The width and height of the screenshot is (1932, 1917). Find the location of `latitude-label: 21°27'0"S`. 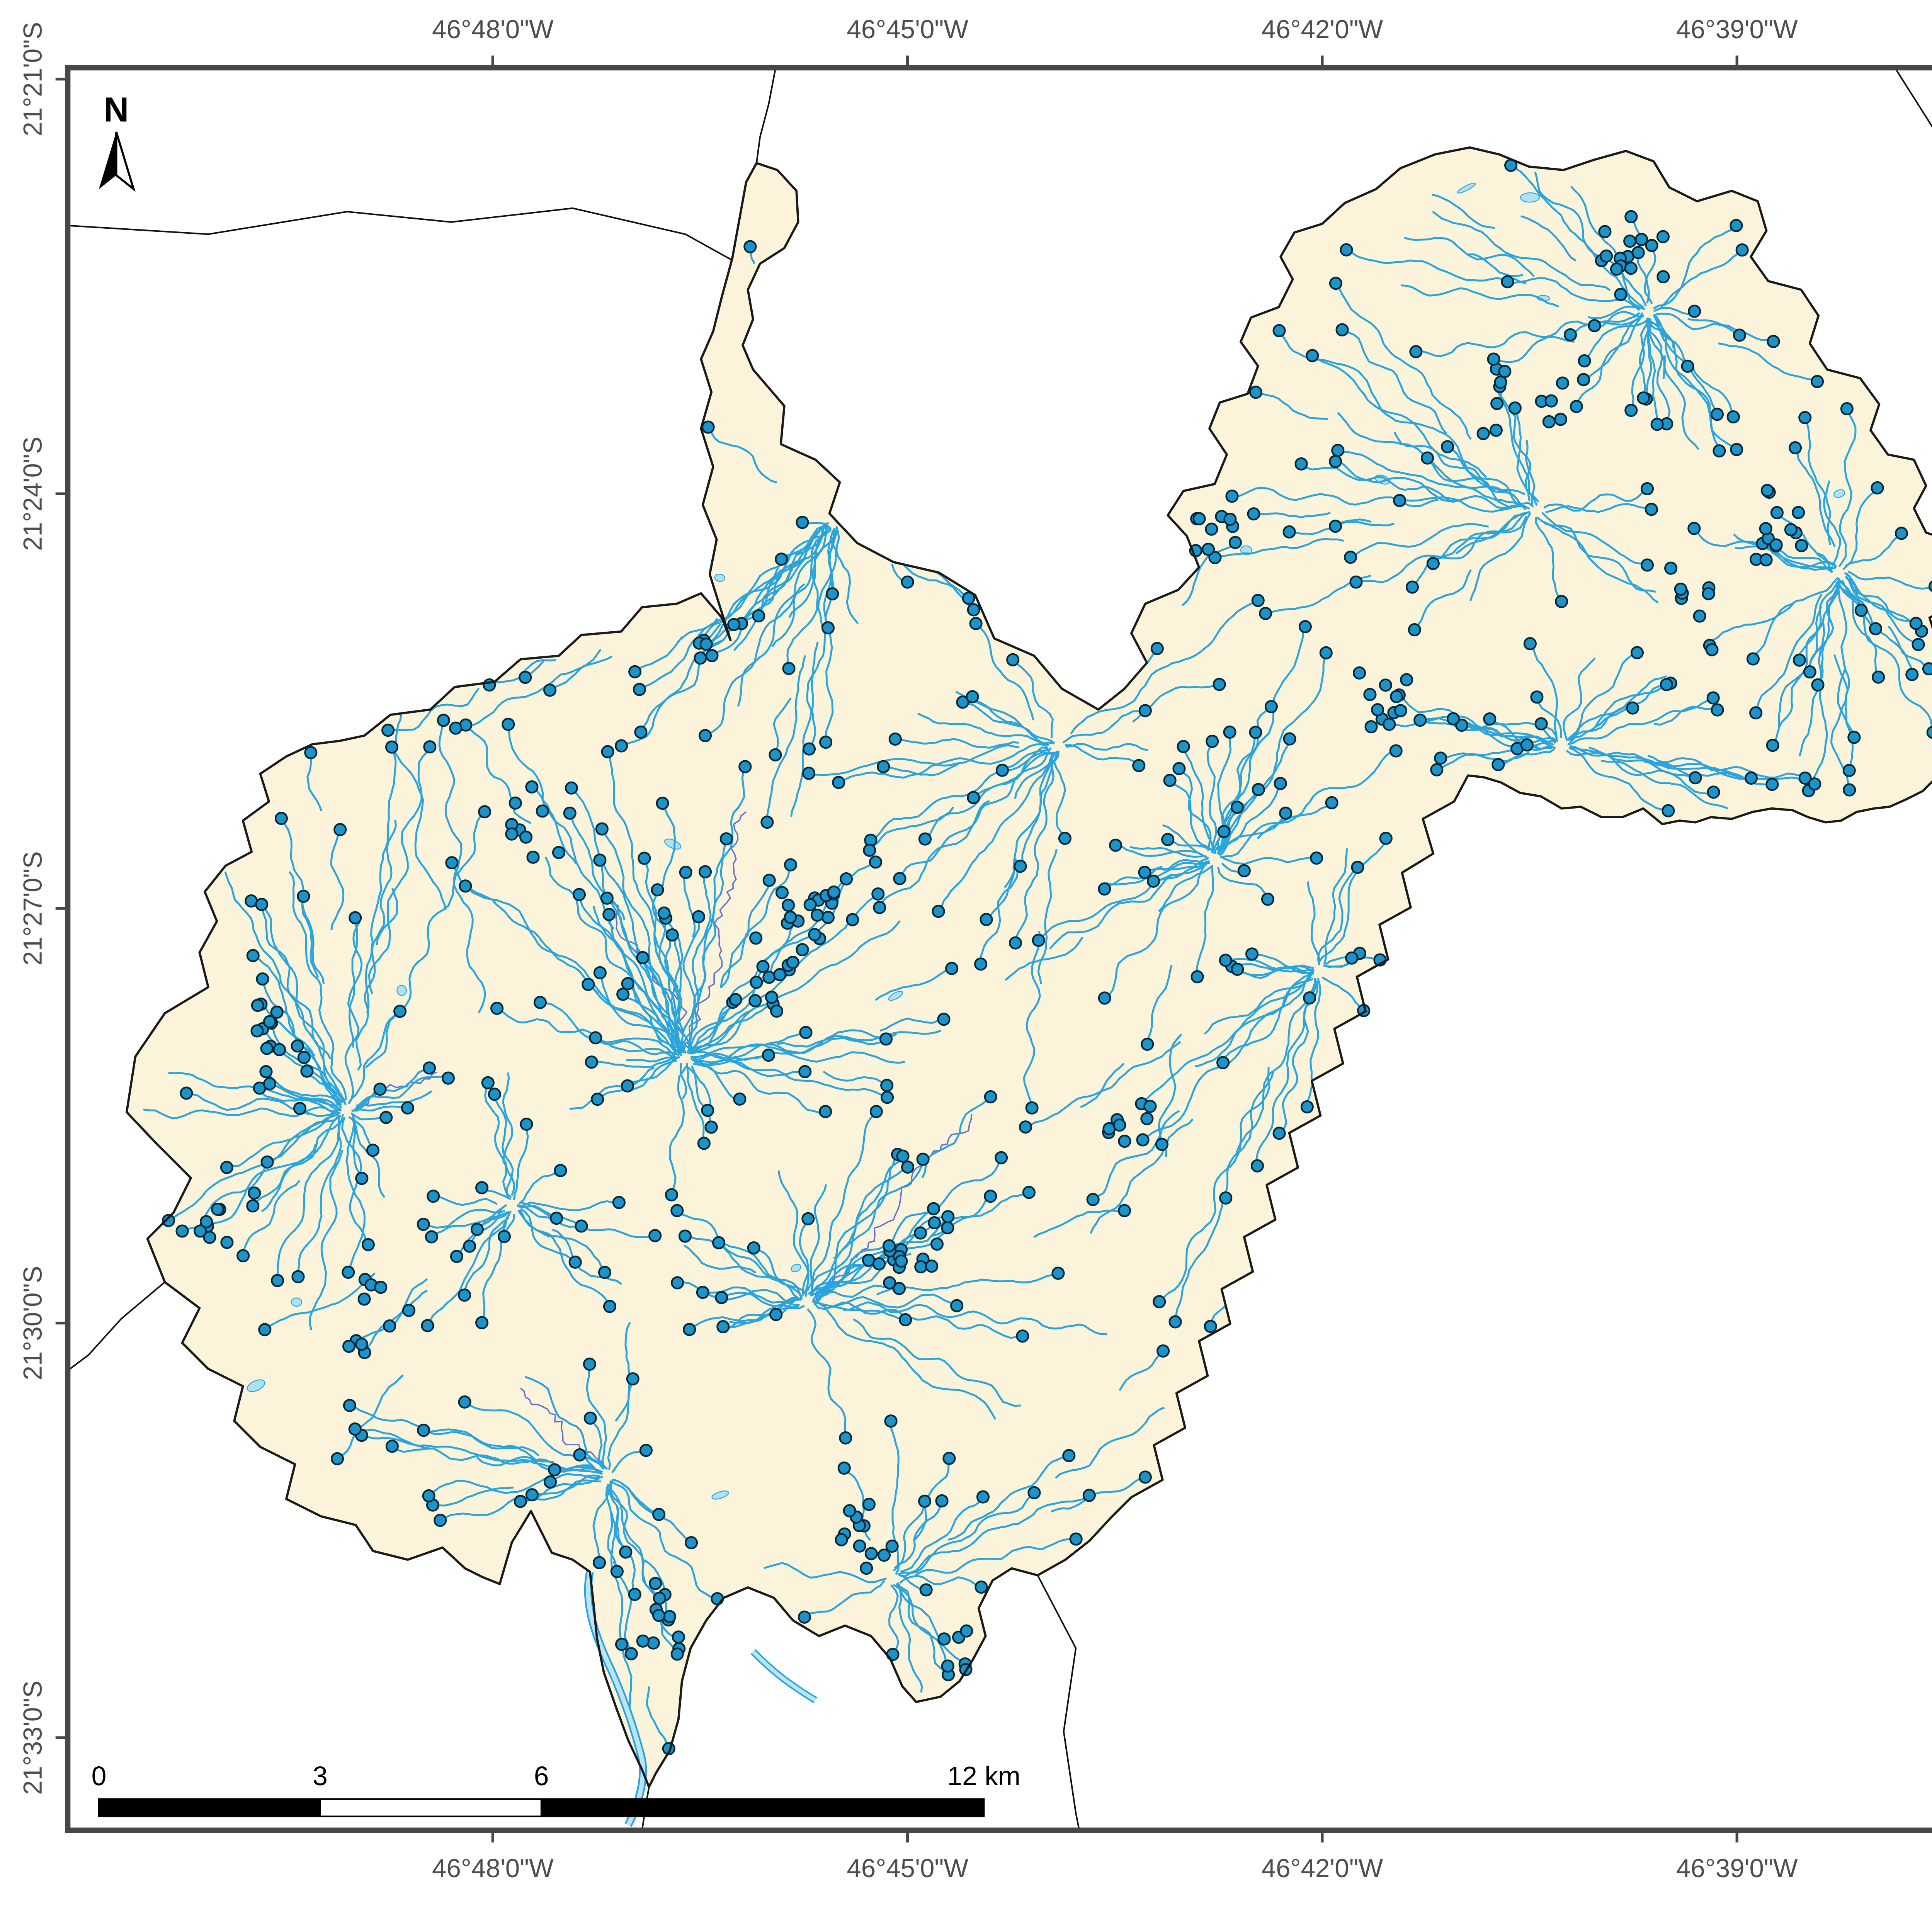

latitude-label: 21°27'0"S is located at coordinates (33, 908).